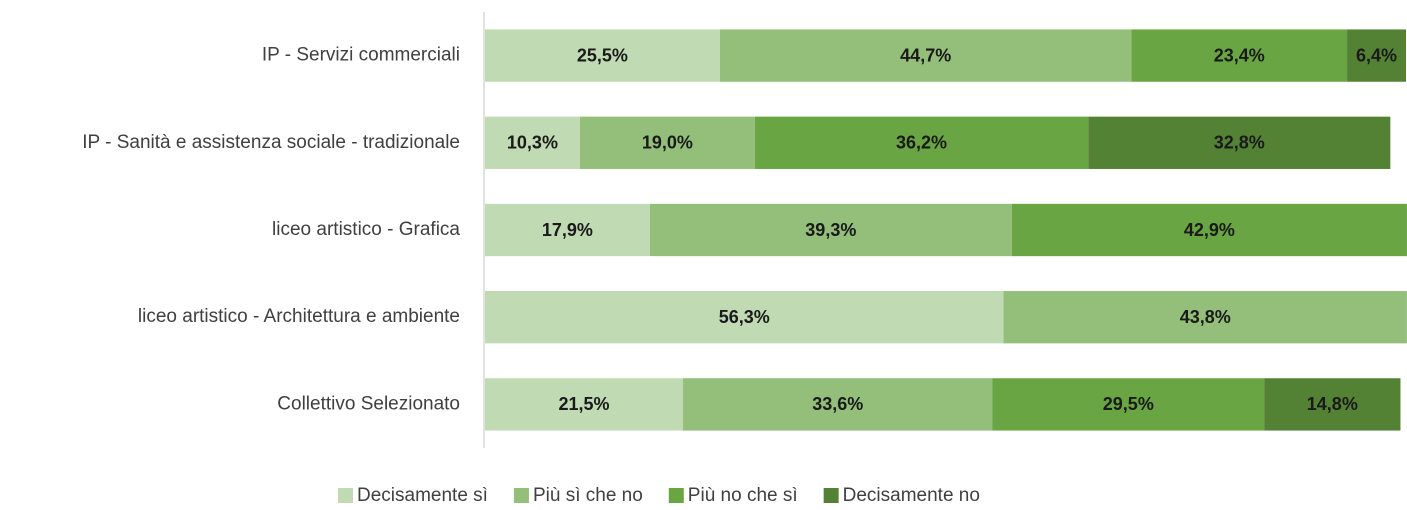 The width and height of the screenshot is (1407, 510). I want to click on data-label: 23,4%, so click(1239, 55).